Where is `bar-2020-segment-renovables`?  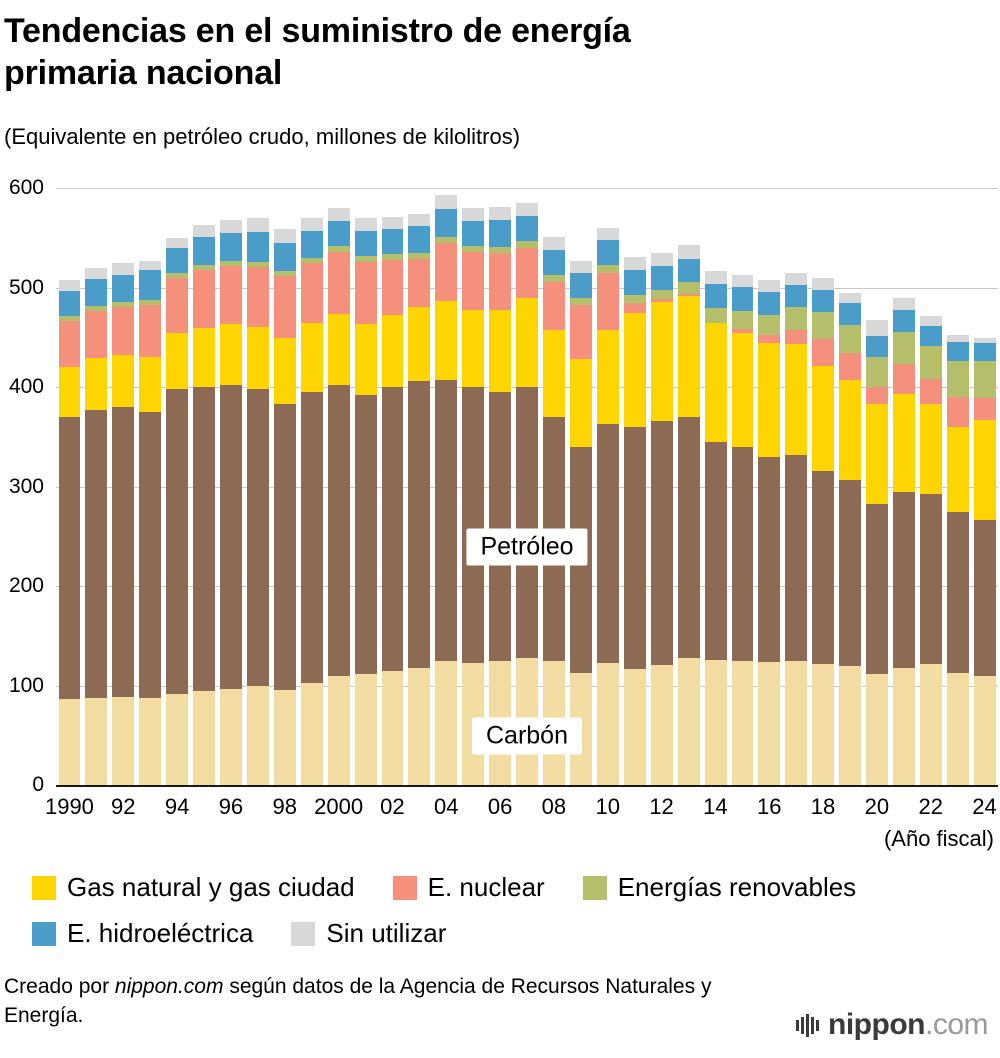 bar-2020-segment-renovables is located at coordinates (877, 372).